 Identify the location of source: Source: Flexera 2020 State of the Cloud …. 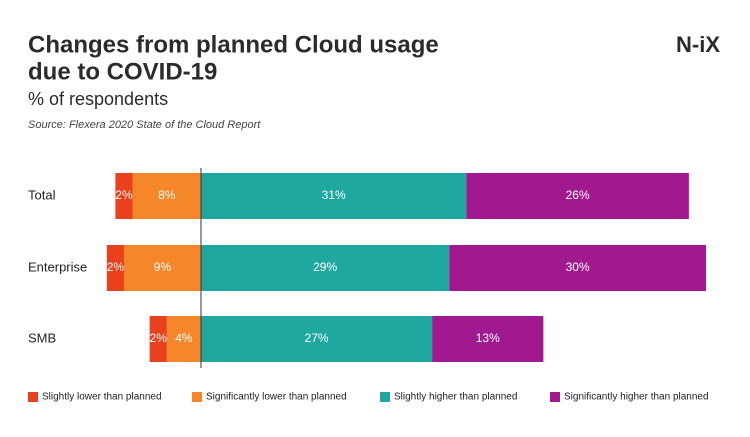
(144, 125).